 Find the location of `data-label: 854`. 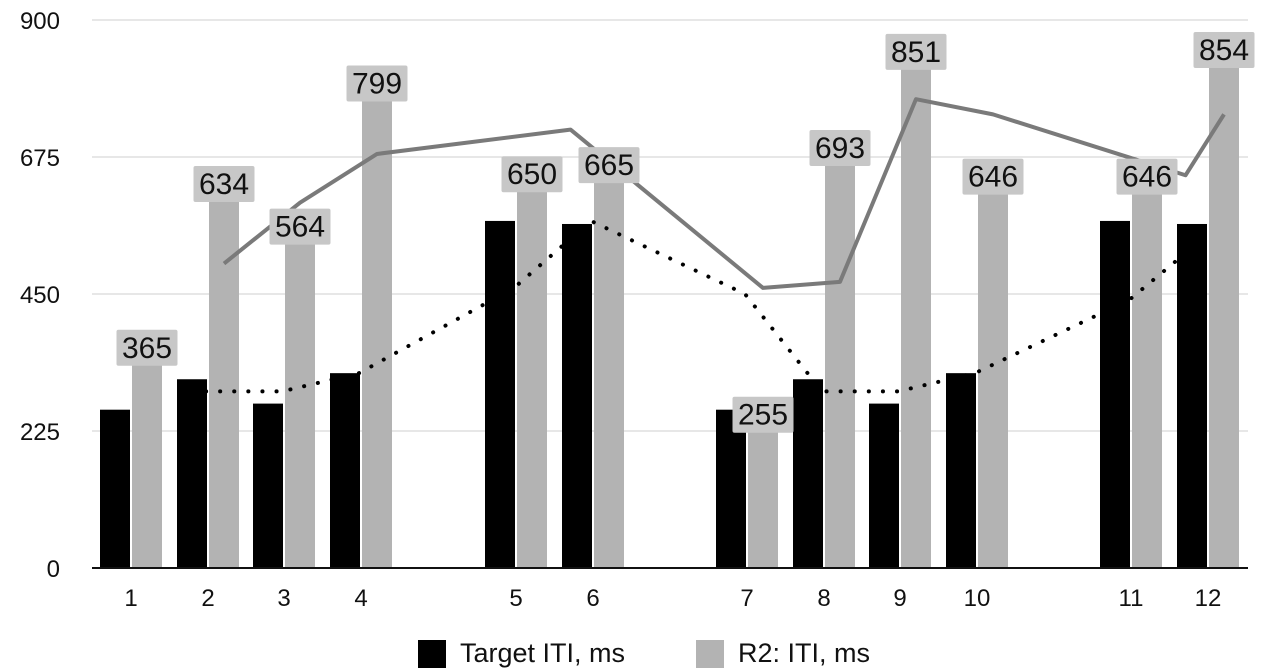

data-label: 854 is located at coordinates (1224, 50).